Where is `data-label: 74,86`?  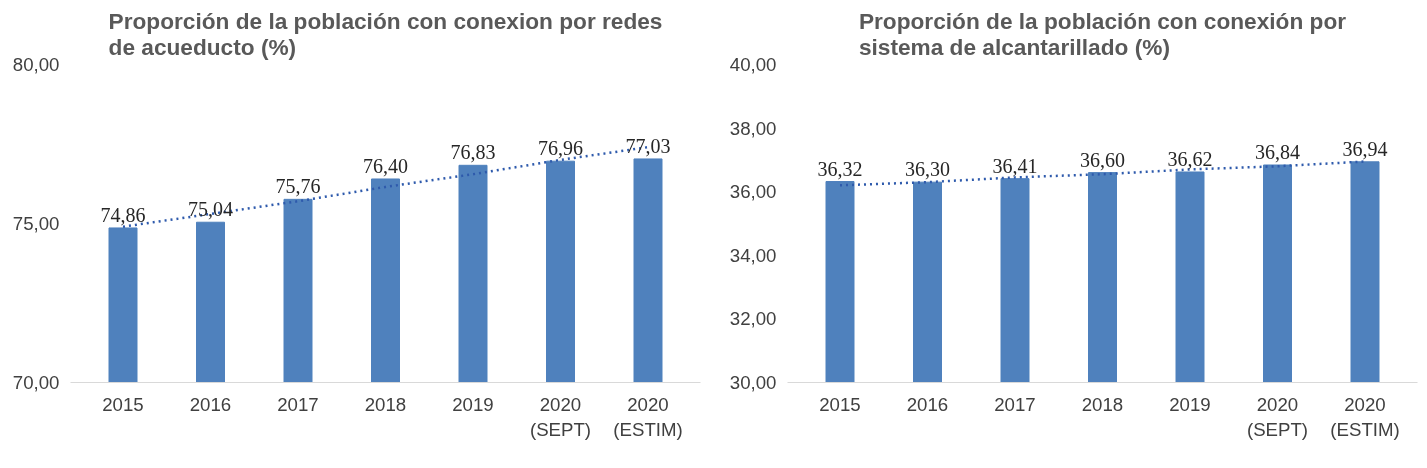 data-label: 74,86 is located at coordinates (123, 214).